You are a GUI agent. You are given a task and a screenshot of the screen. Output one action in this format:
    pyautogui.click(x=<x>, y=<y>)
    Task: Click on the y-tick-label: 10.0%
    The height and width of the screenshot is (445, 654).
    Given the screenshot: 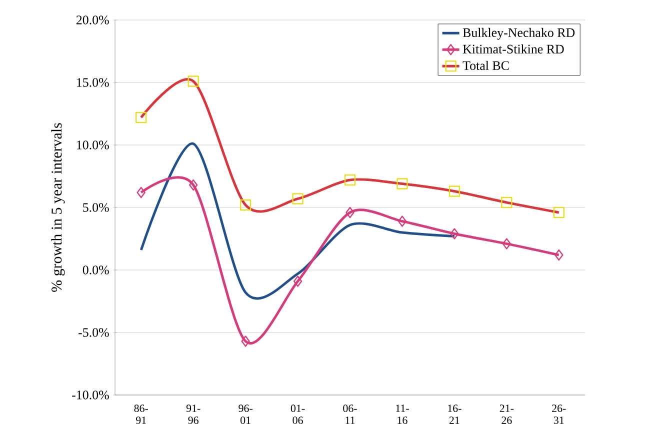 What is the action you would take?
    pyautogui.click(x=93, y=145)
    